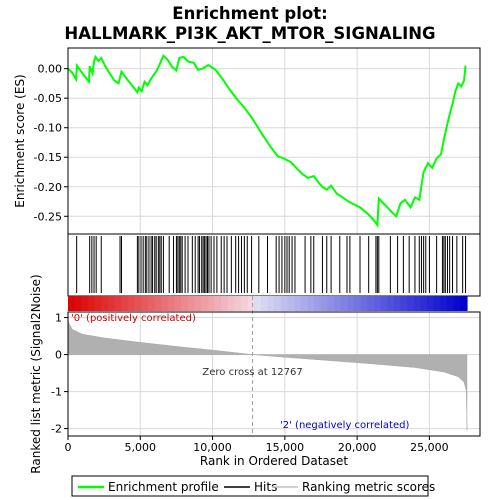 The image size is (500, 500). Describe the element at coordinates (36, 373) in the screenshot. I see `metric-y-axis-label: Ranked list metric (Signal2Noise)` at that location.